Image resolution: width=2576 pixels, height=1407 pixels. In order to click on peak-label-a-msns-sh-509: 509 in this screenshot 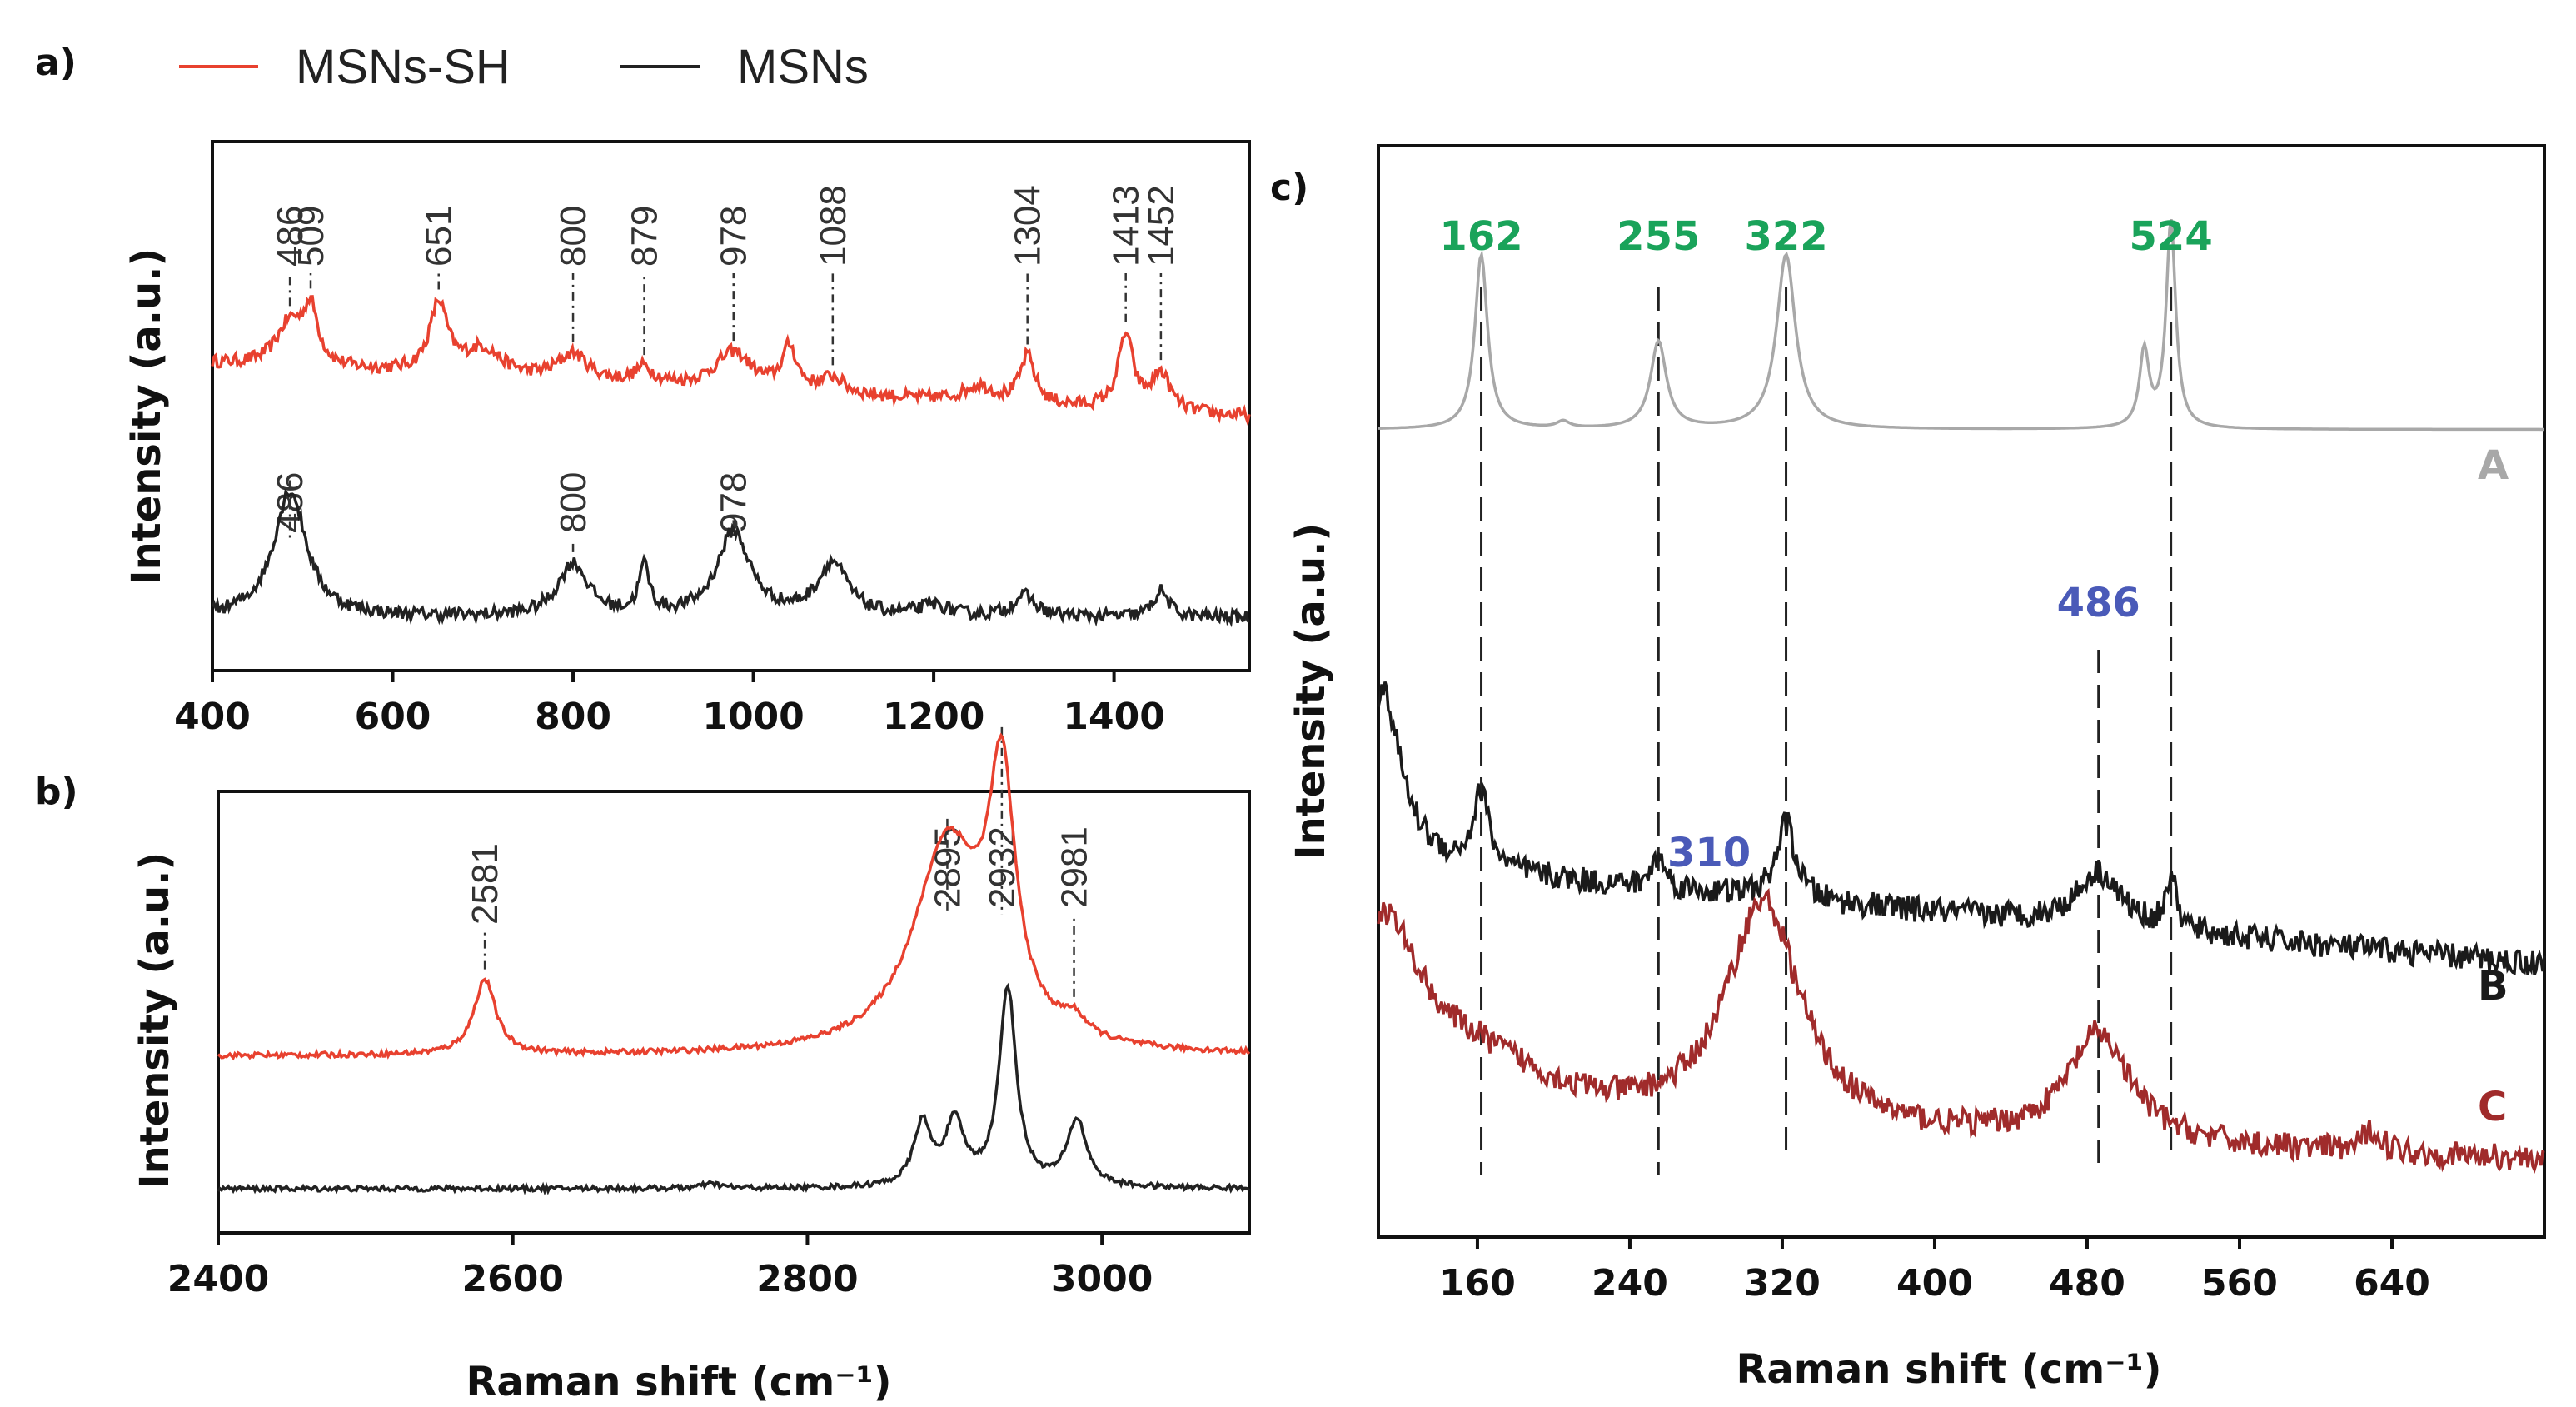, I will do `click(311, 236)`.